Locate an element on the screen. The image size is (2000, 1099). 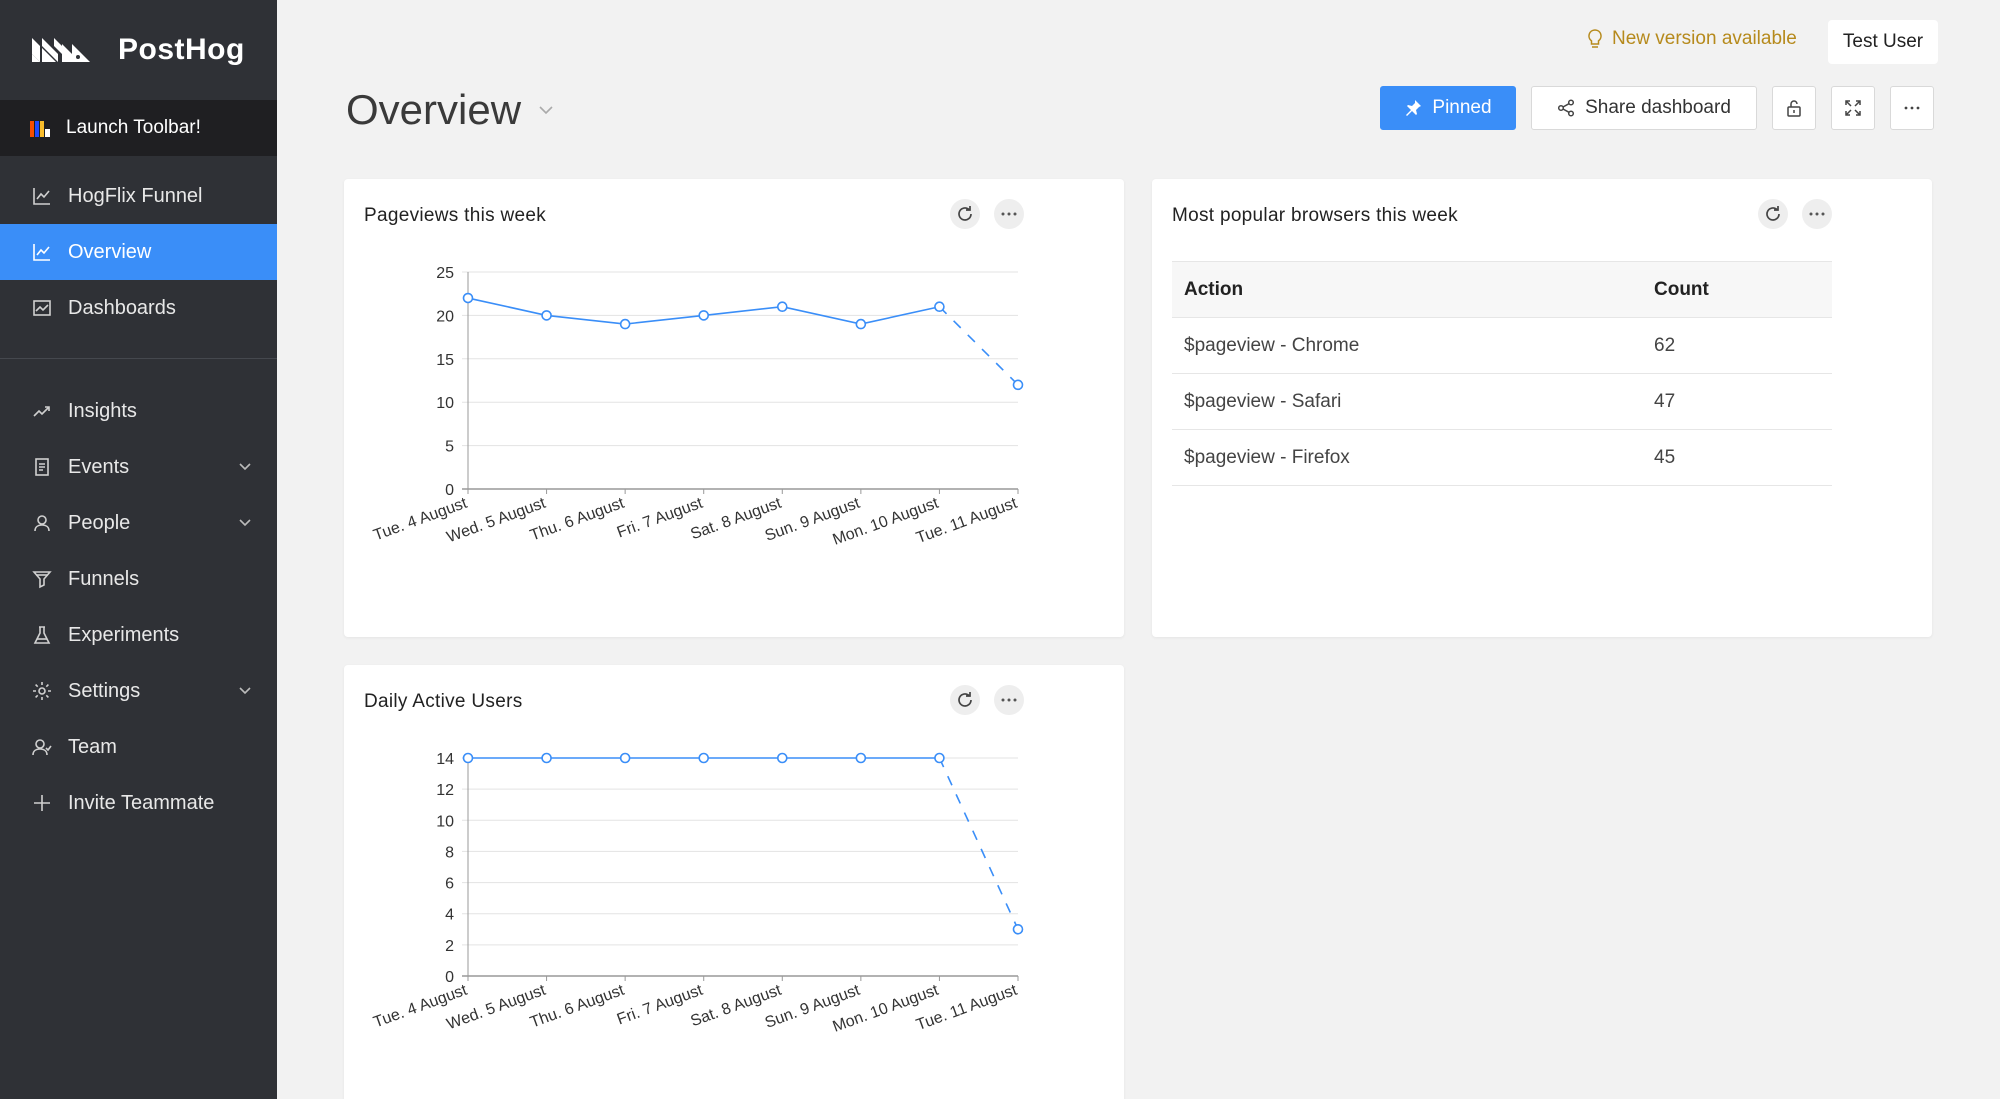
pinned-button: Pinned is located at coordinates (1448, 108).